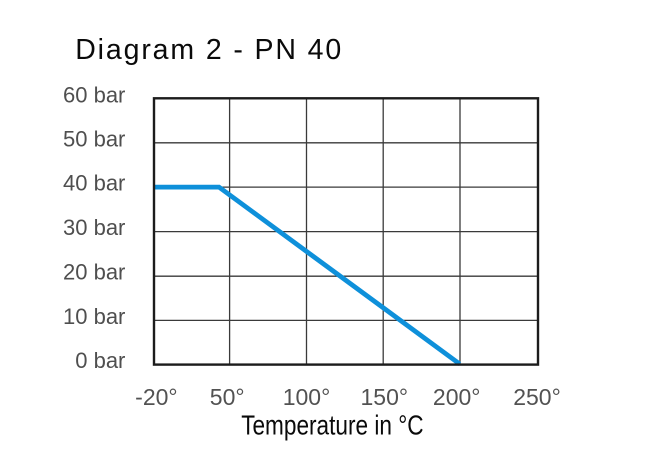  What do you see at coordinates (156, 397) in the screenshot?
I see `svg-text: -20°` at bounding box center [156, 397].